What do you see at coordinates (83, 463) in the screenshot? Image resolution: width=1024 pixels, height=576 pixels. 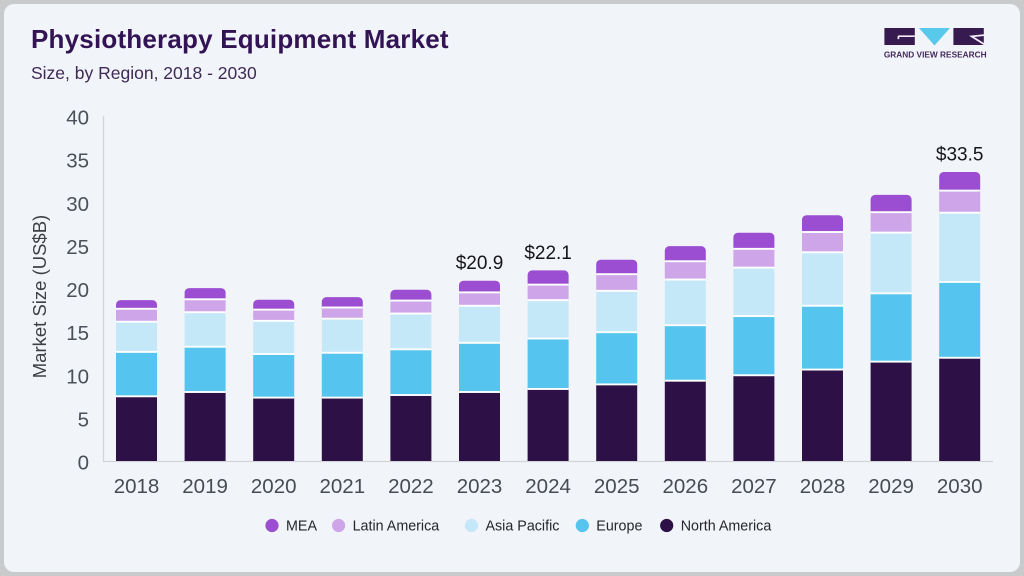 I see `svg-text: 0` at bounding box center [83, 463].